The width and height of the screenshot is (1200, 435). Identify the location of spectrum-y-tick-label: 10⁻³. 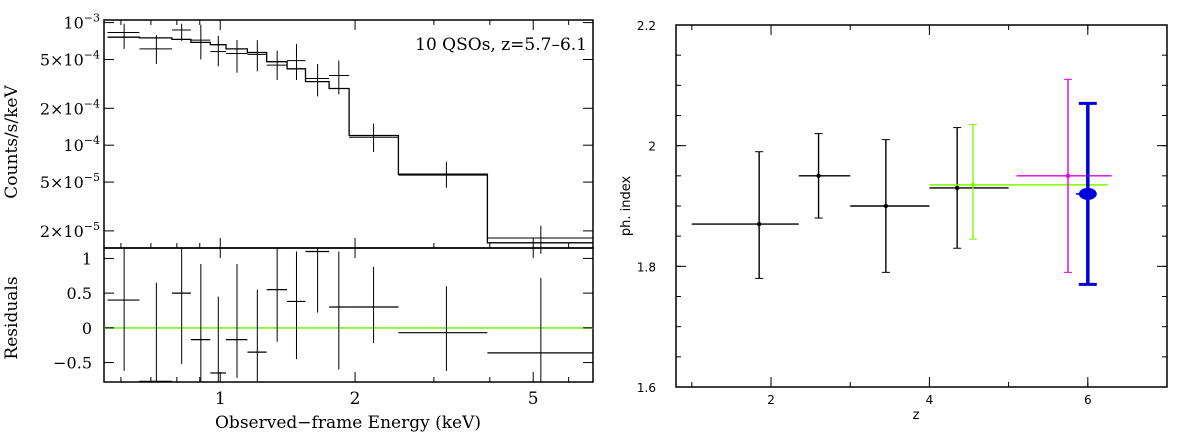
(81, 22).